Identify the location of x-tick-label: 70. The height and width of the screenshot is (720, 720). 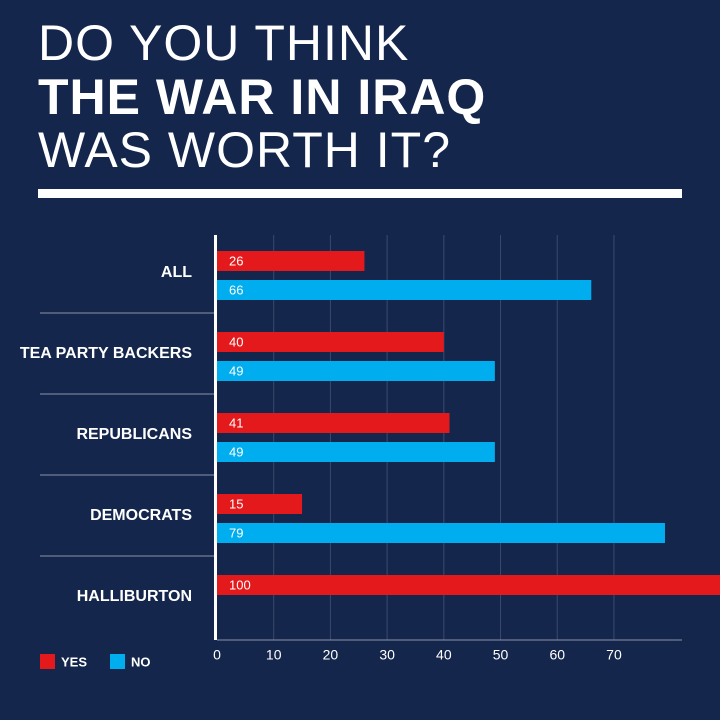
(614, 655).